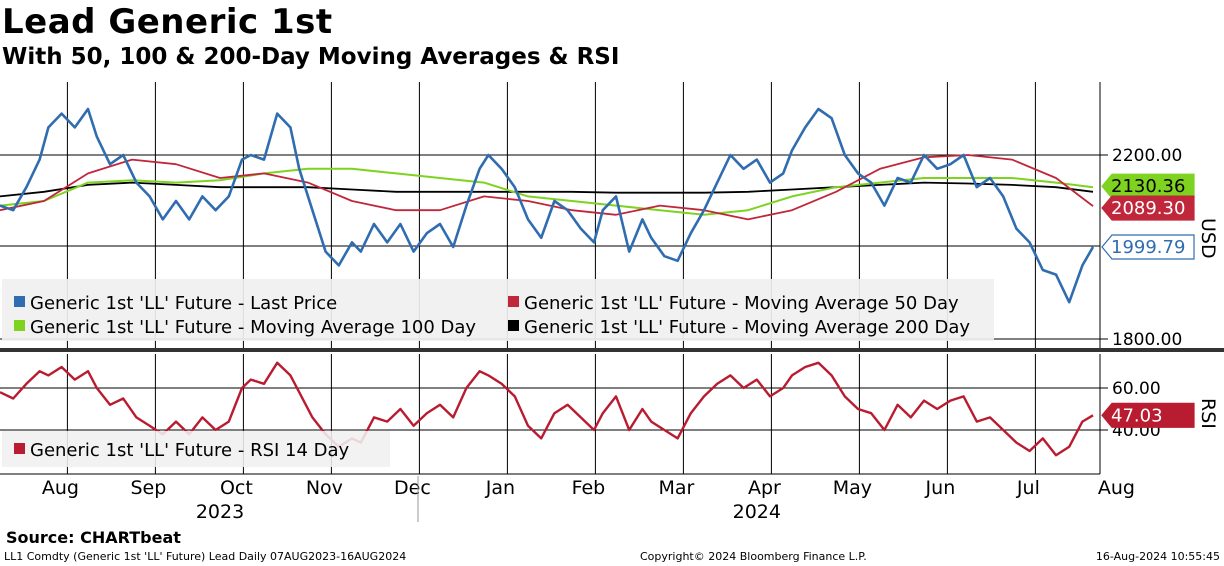  I want to click on badge-last-price-shape, so click(1148, 247).